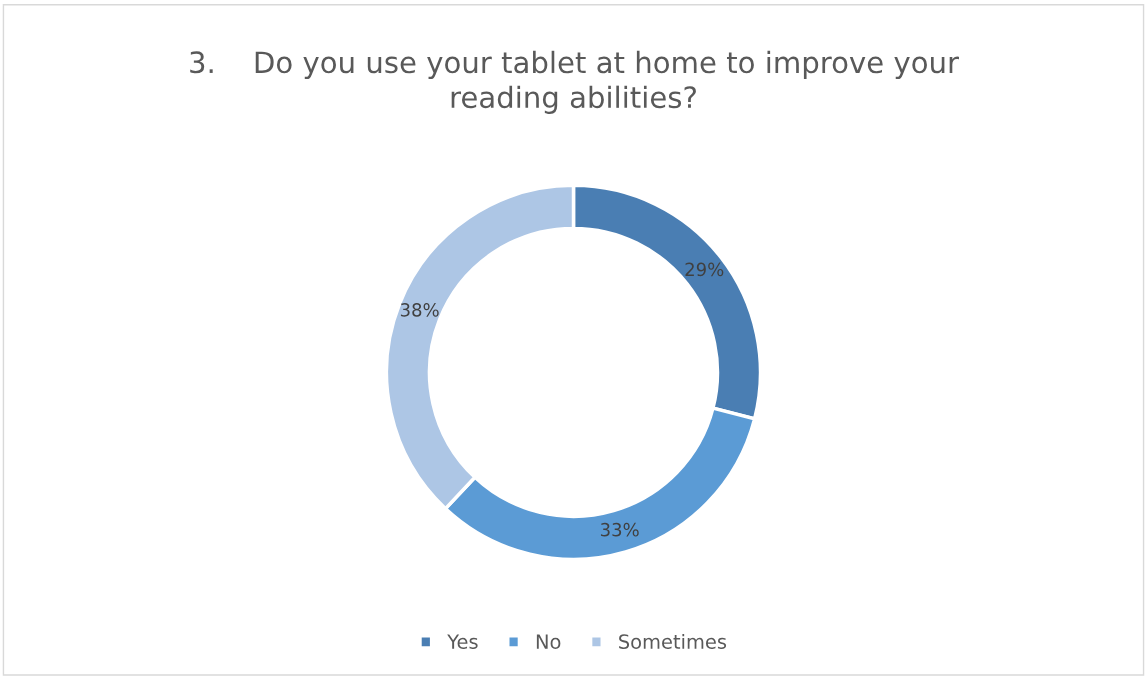 This screenshot has height=677, width=1147. Describe the element at coordinates (619, 529) in the screenshot. I see `data-label: 33%` at that location.